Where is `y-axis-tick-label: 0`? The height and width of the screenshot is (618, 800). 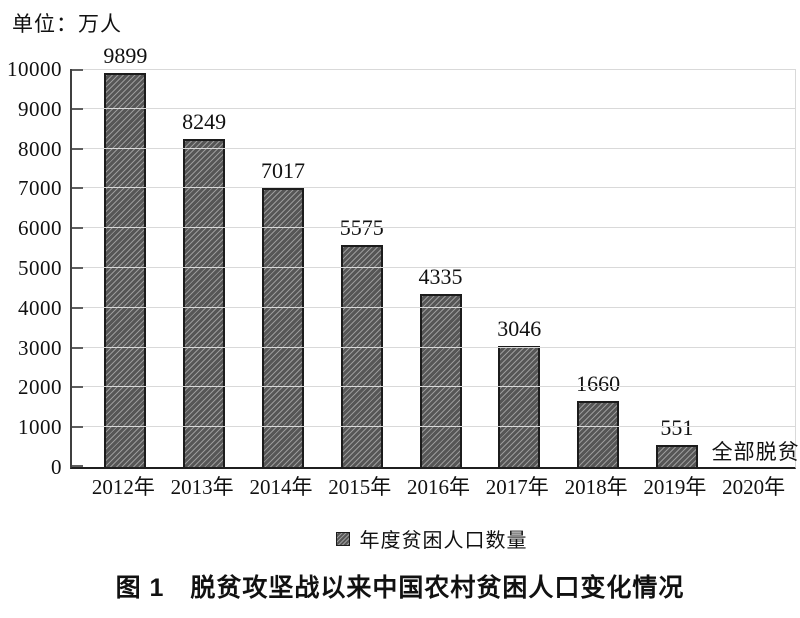 y-axis-tick-label: 0 is located at coordinates (56, 467).